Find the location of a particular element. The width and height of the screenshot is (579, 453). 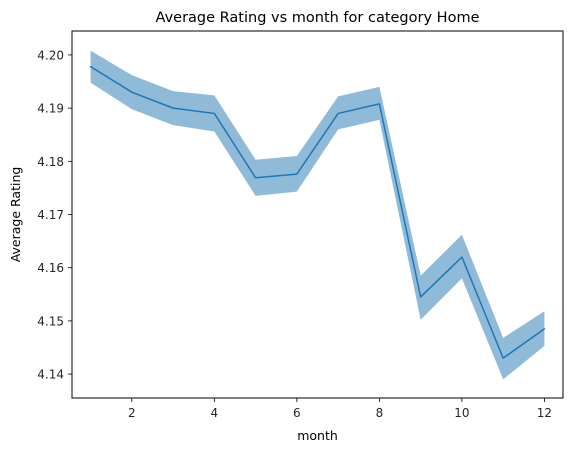

x-tick-label: 12 is located at coordinates (544, 413).